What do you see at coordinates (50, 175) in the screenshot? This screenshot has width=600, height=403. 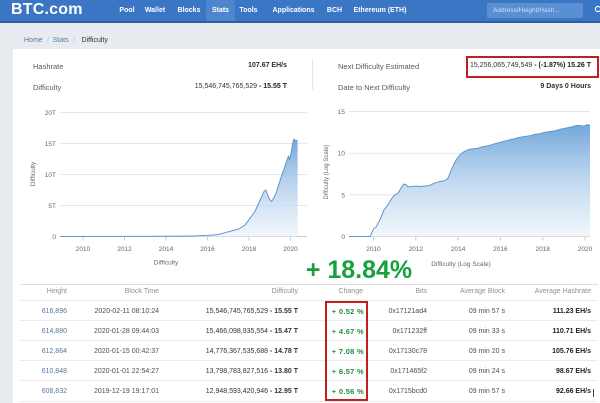 I see `svg-text: 10T` at bounding box center [50, 175].